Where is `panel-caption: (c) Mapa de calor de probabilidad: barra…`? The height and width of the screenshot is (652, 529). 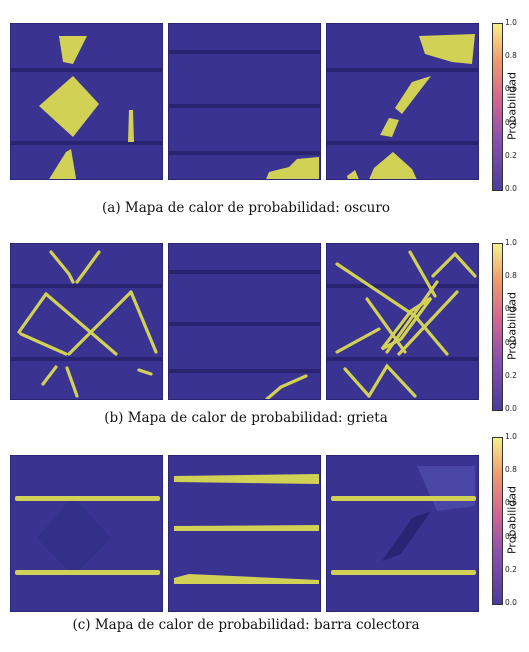
panel-caption: (c) Mapa de calor de probabilidad: barra… is located at coordinates (246, 625).